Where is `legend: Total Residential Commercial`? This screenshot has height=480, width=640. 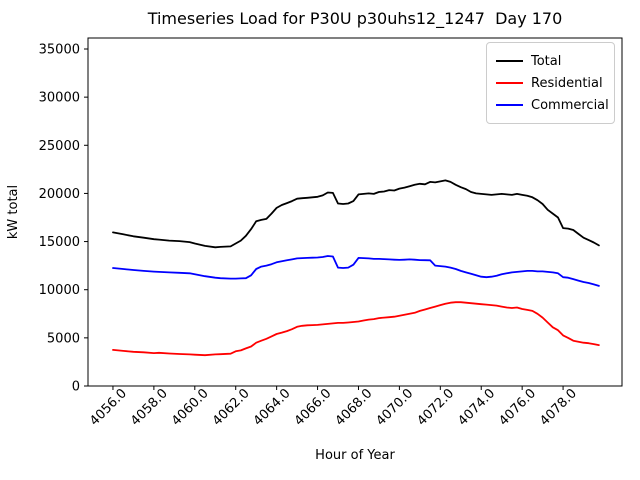
legend: Total Residential Commercial is located at coordinates (550, 83).